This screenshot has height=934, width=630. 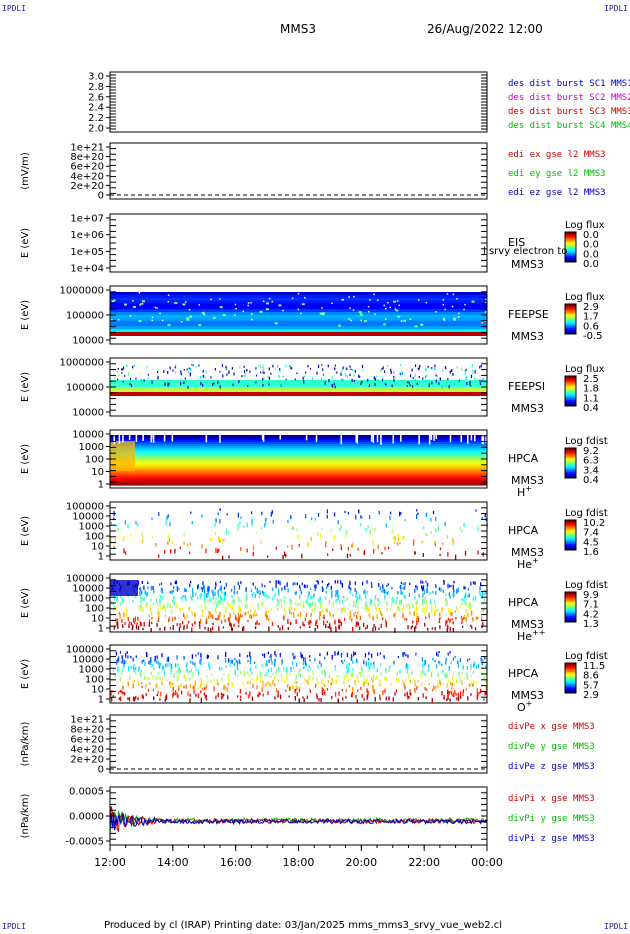 I want to click on time-tick-label-0: 12:00, so click(x=110, y=862).